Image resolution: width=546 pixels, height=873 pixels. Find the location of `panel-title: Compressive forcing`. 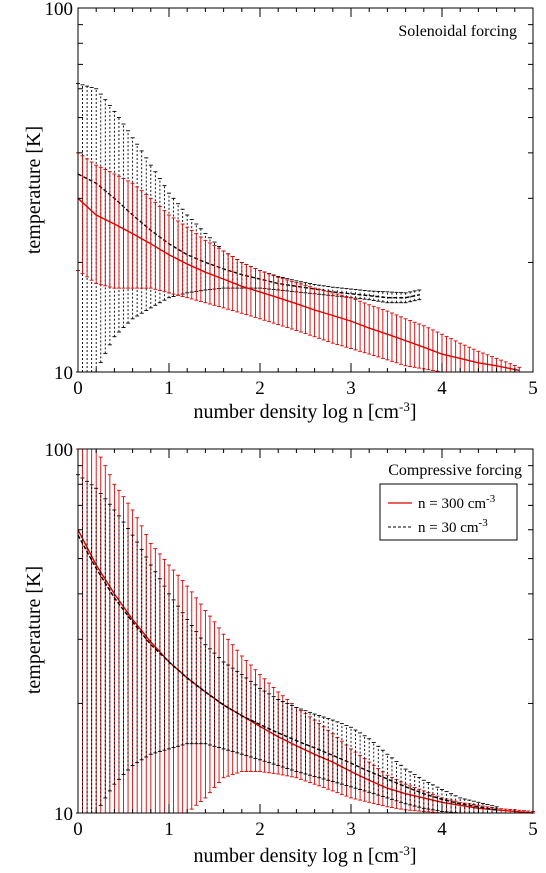

panel-title: Compressive forcing is located at coordinates (455, 470).